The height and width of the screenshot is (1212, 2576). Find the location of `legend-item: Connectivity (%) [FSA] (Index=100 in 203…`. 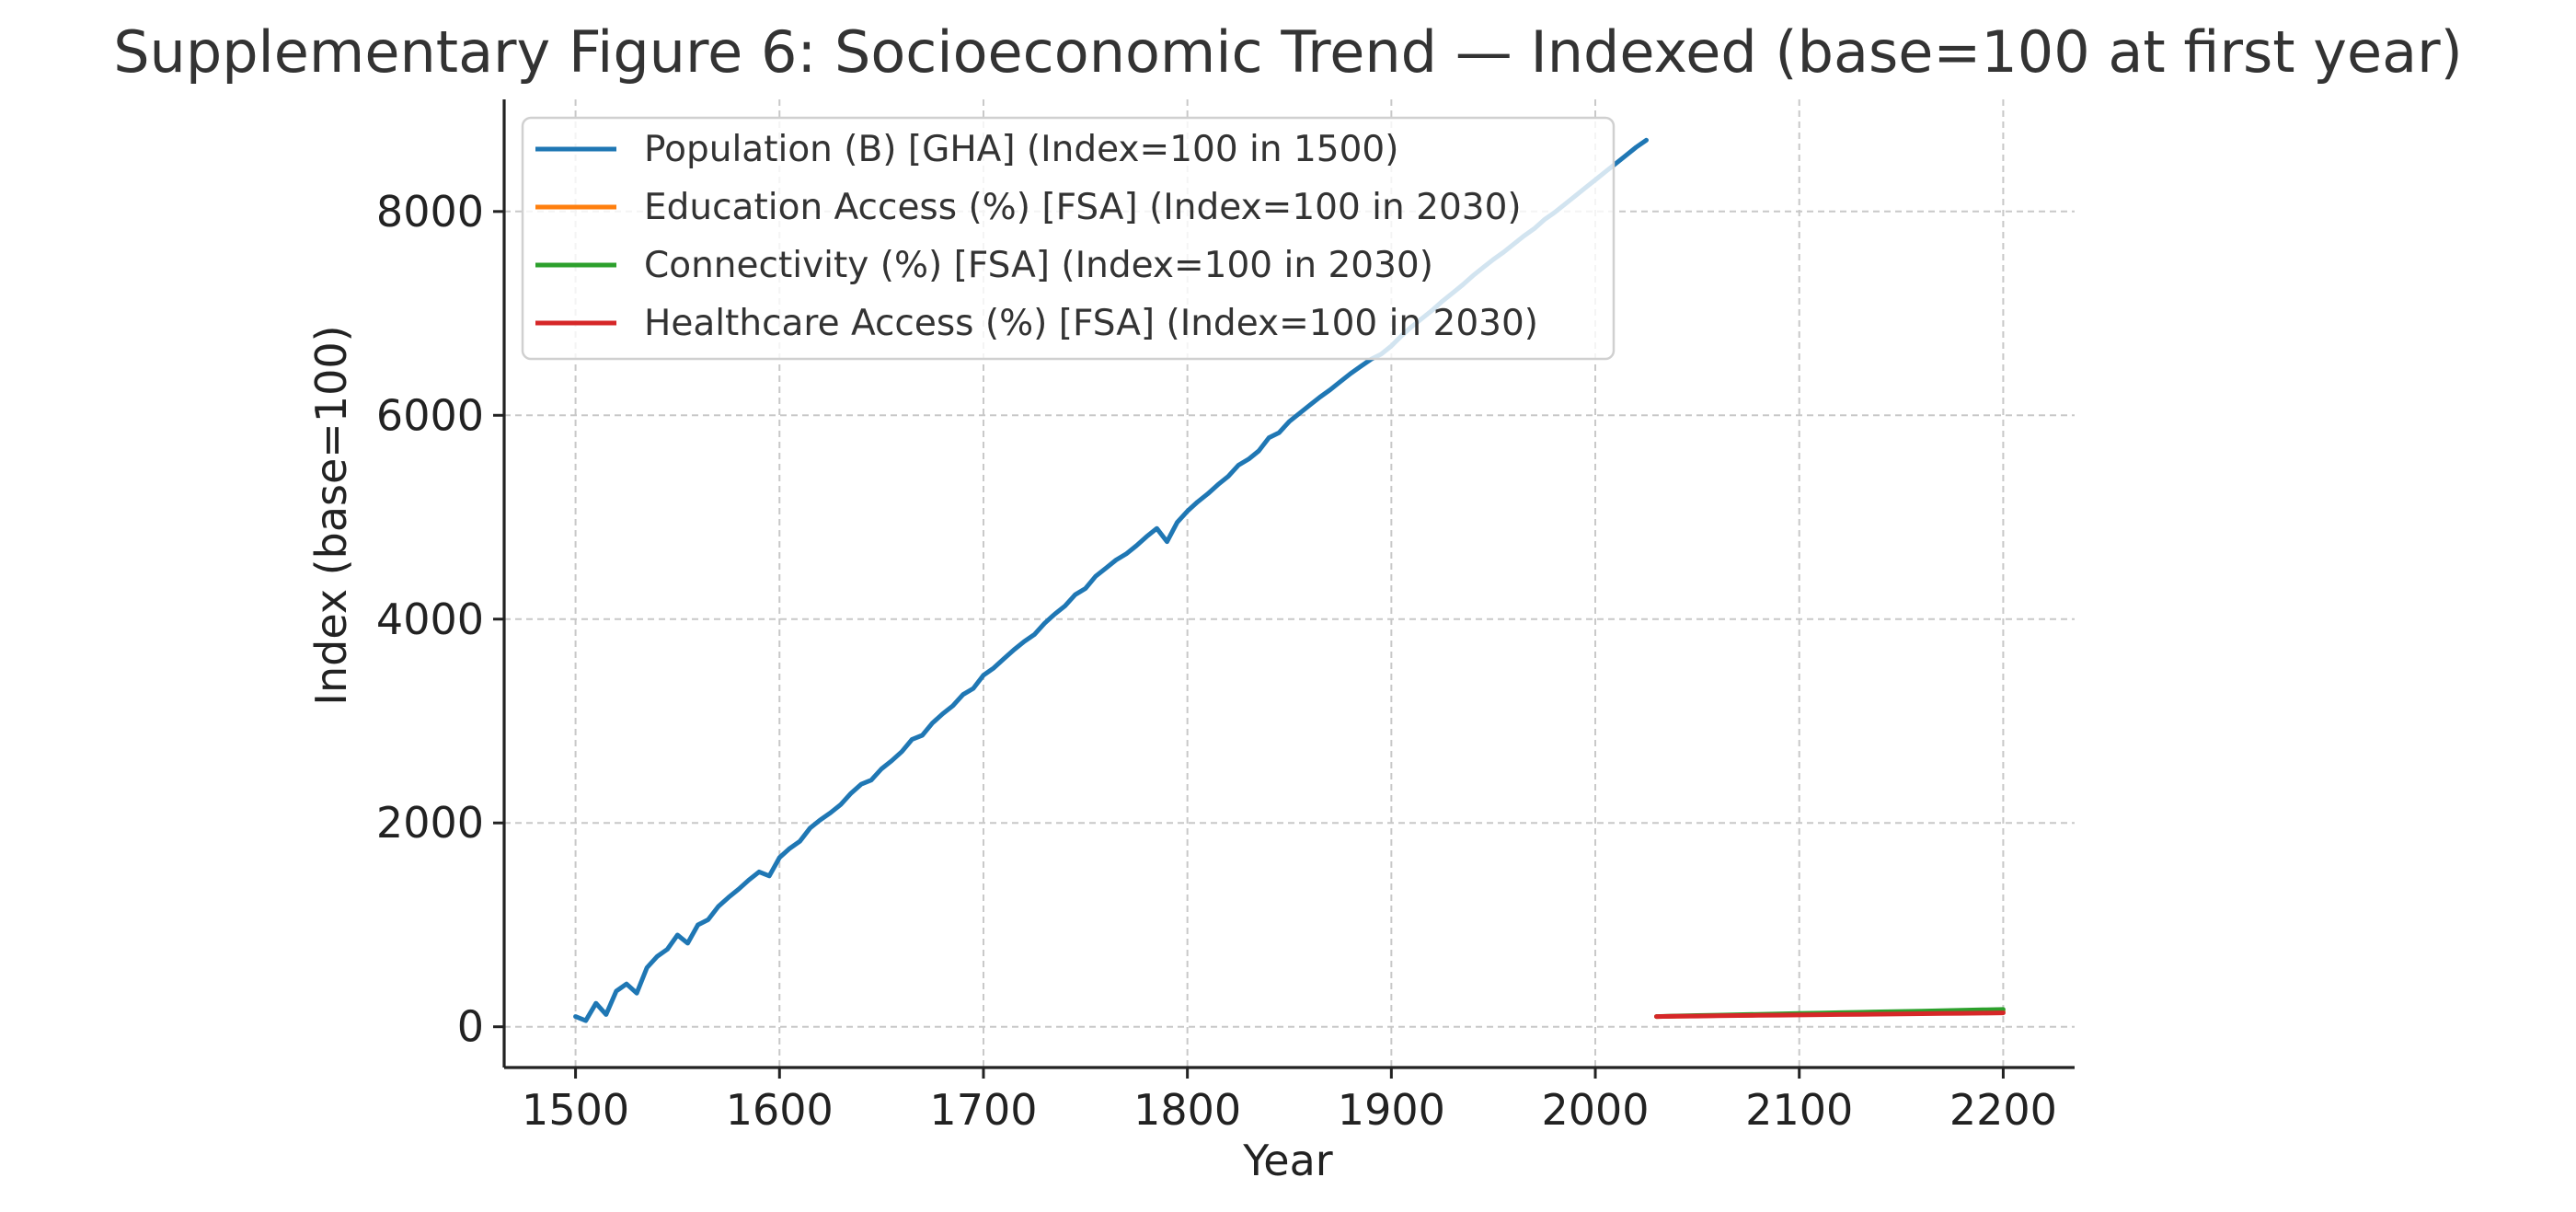

legend-item: Connectivity (%) [FSA] (Index=100 in 203… is located at coordinates (984, 265).